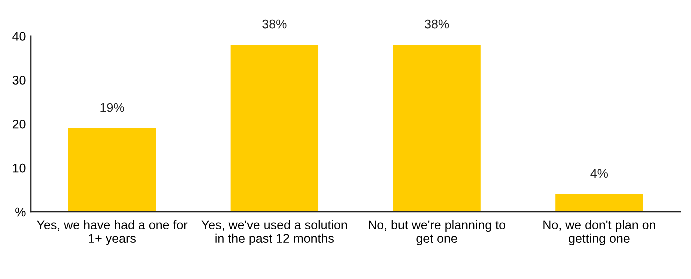 The width and height of the screenshot is (691, 279). I want to click on data-label: 4%, so click(599, 173).